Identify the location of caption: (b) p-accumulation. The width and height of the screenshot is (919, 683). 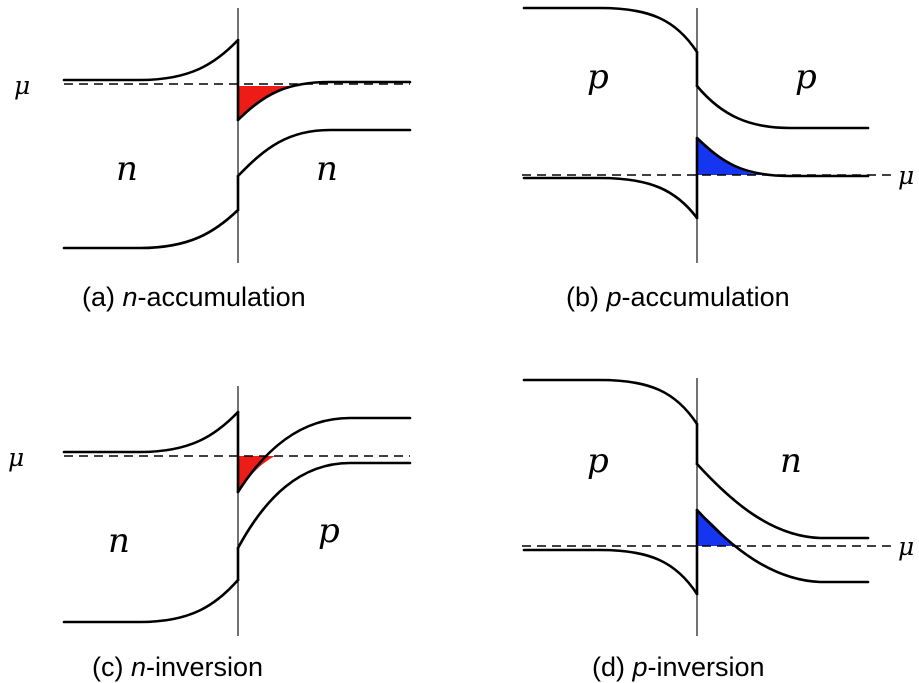
(678, 297).